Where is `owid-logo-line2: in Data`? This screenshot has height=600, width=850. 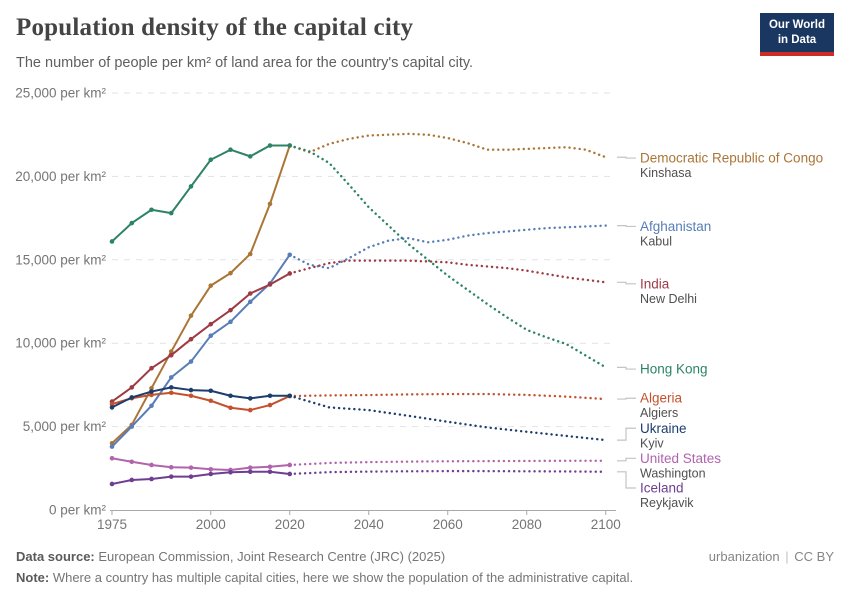 owid-logo-line2: in Data is located at coordinates (797, 39).